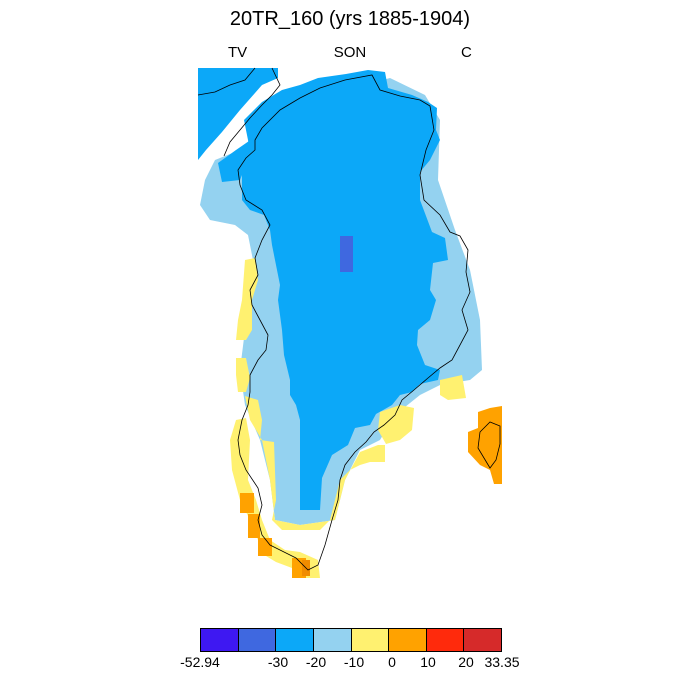 This screenshot has width=700, height=700. Describe the element at coordinates (502, 662) in the screenshot. I see `colorbar-label: 33.35` at that location.